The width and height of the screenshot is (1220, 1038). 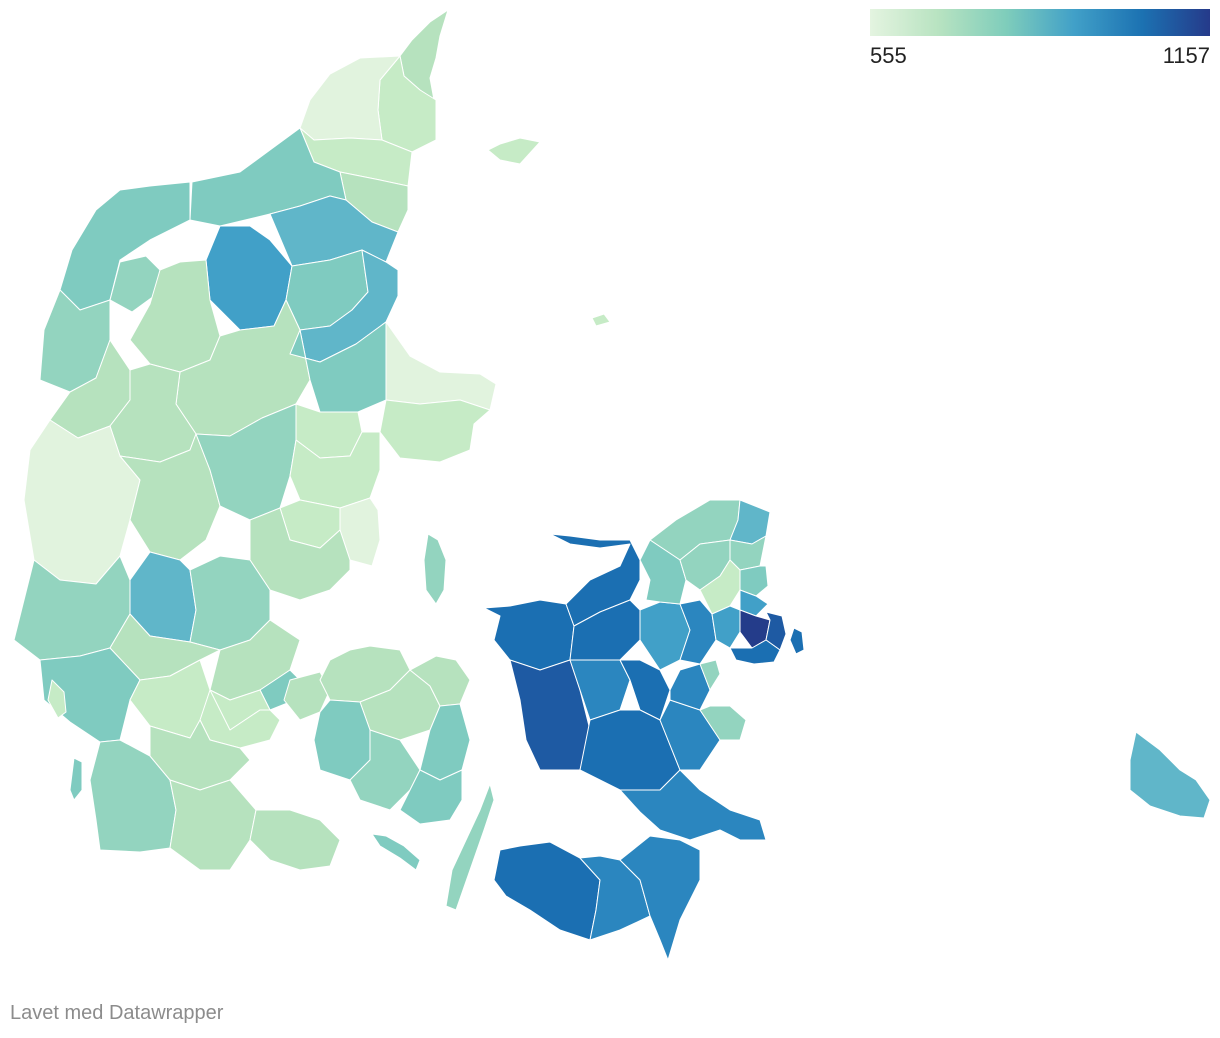 I want to click on region-guldborgsund, so click(x=660, y=898).